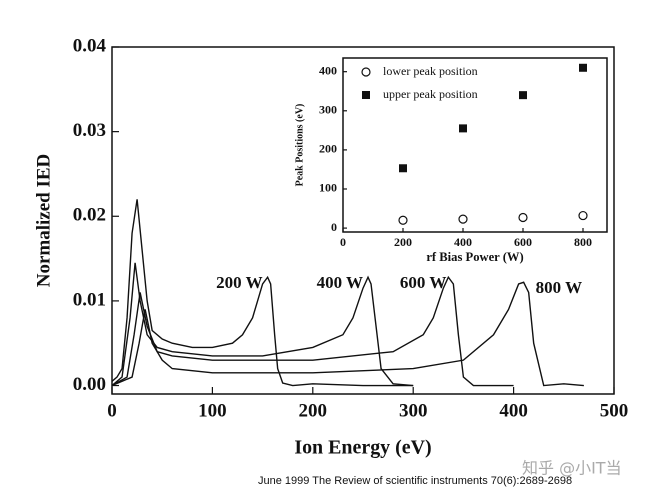 Image resolution: width=658 pixels, height=503 pixels. Describe the element at coordinates (89, 215) in the screenshot. I see `y-tick-label: 0.02` at that location.